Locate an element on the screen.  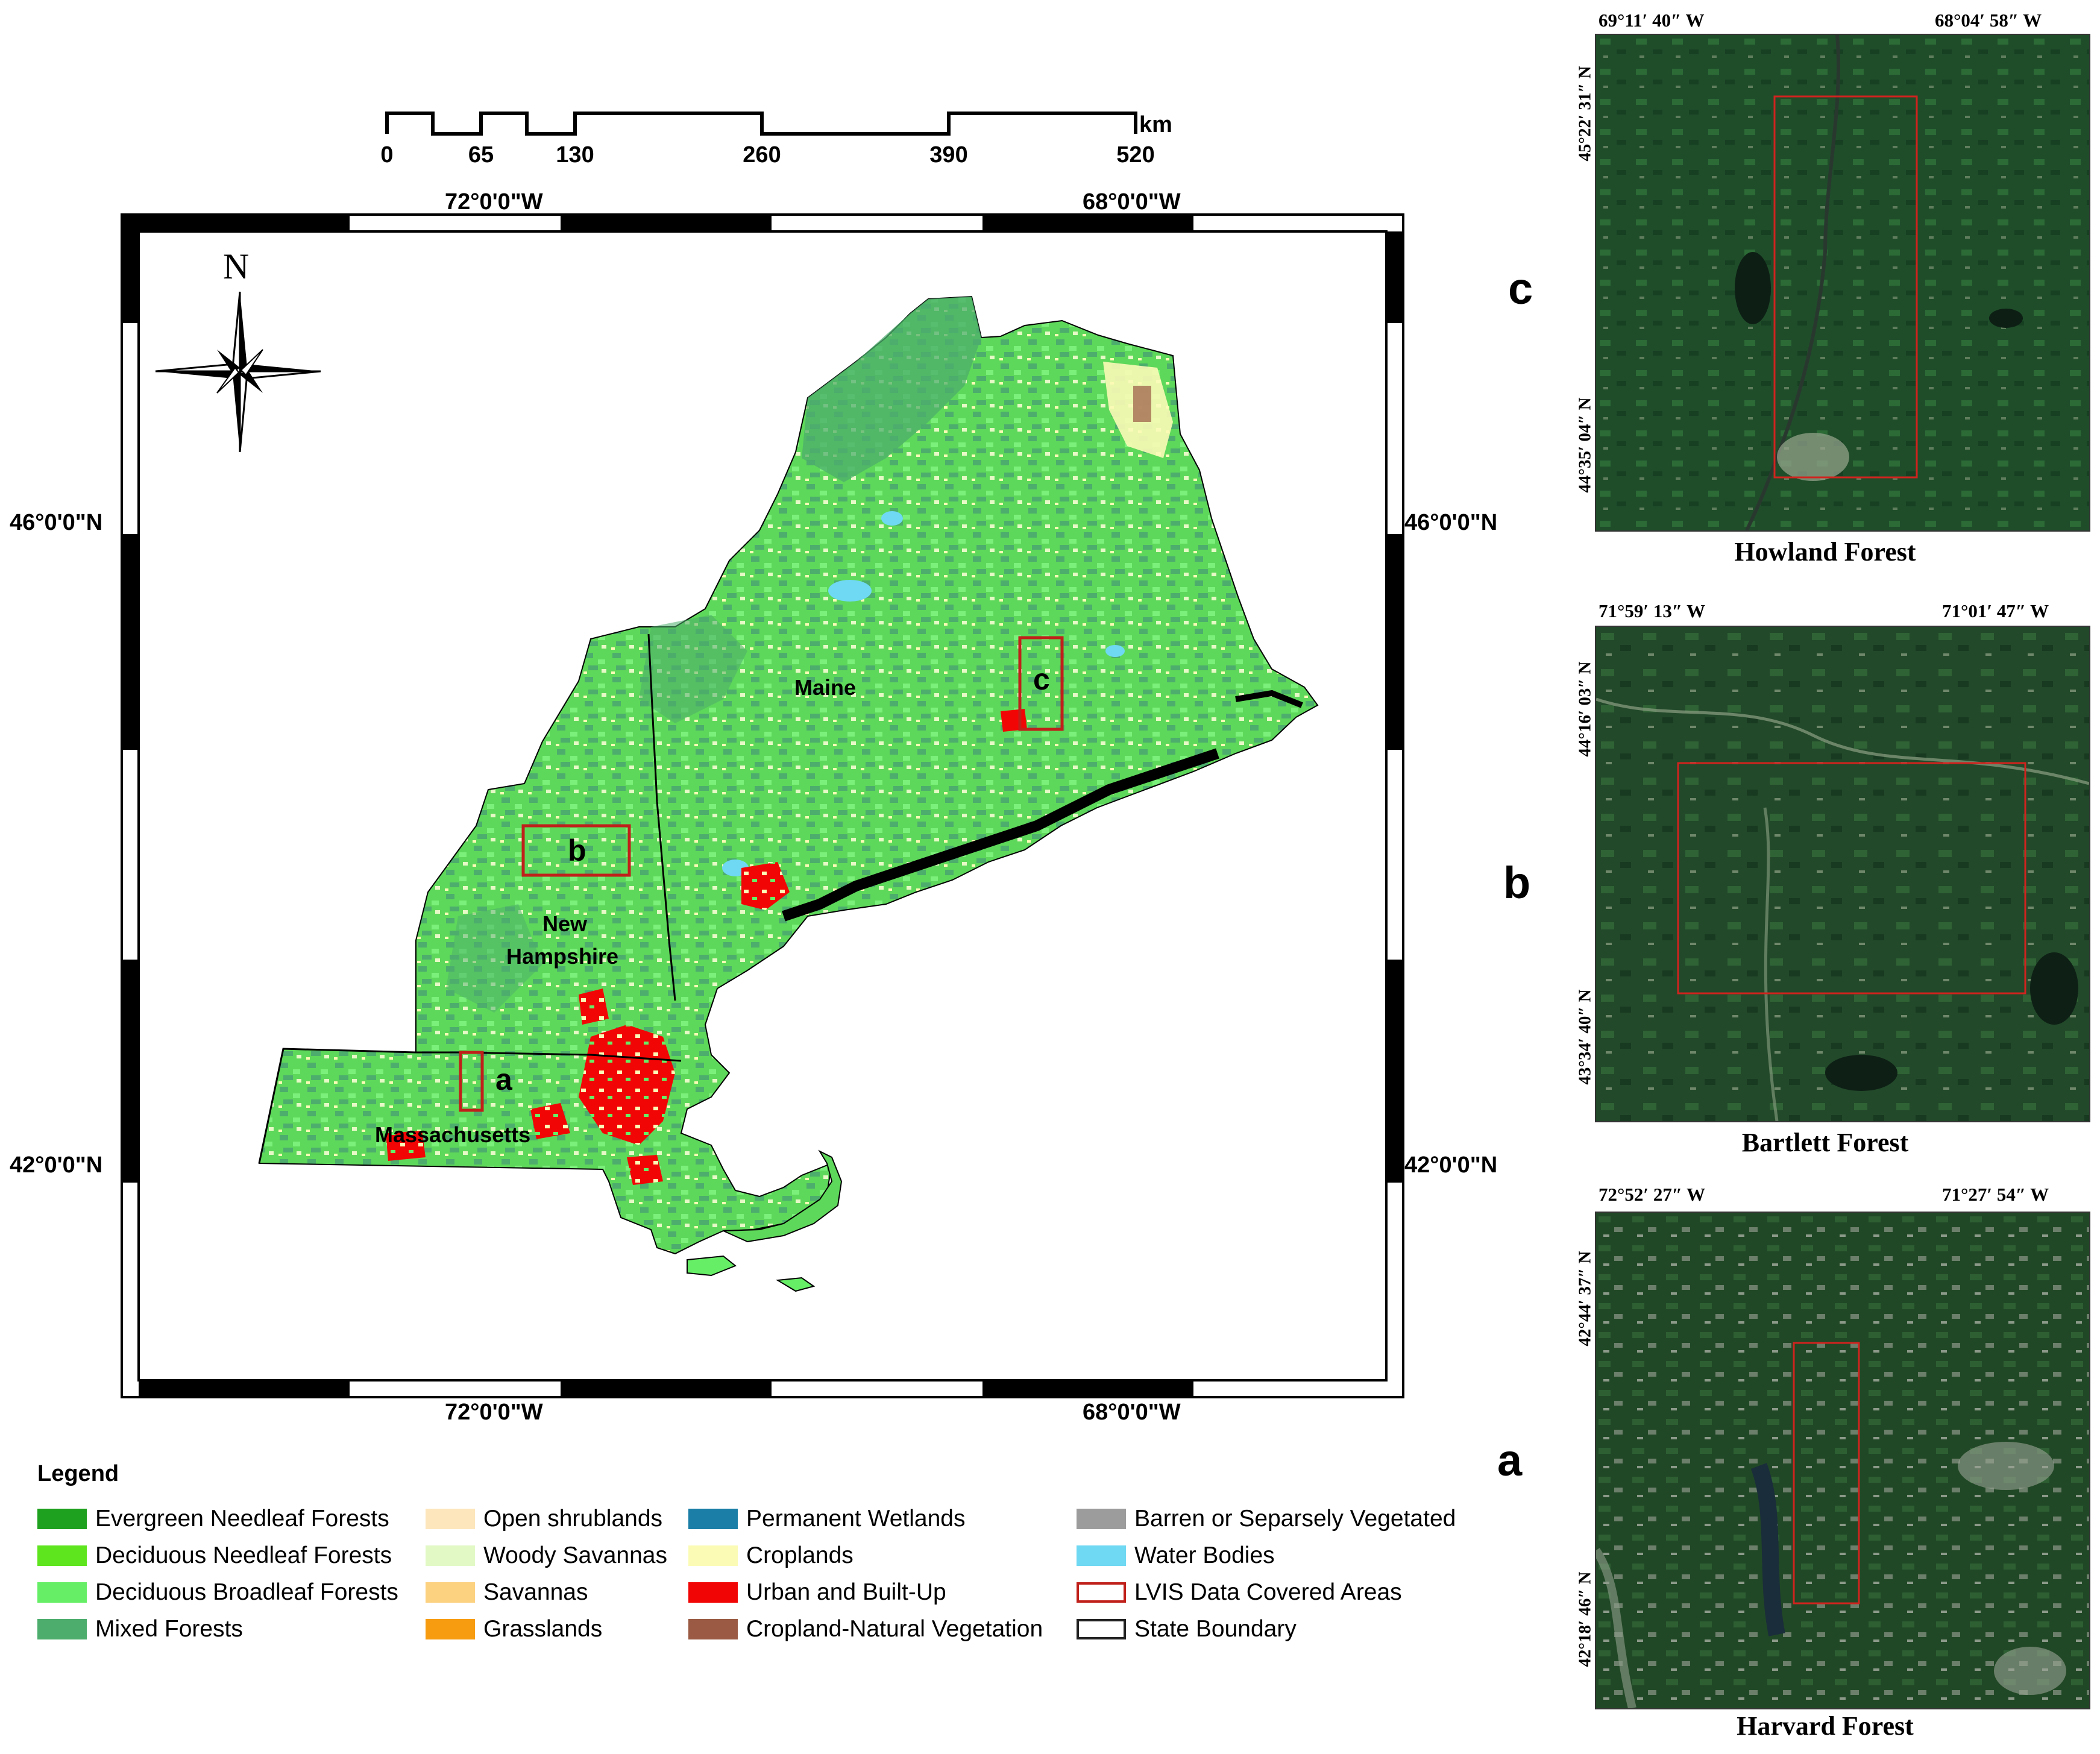
legend-label: Mixed Forests is located at coordinates (169, 1629).